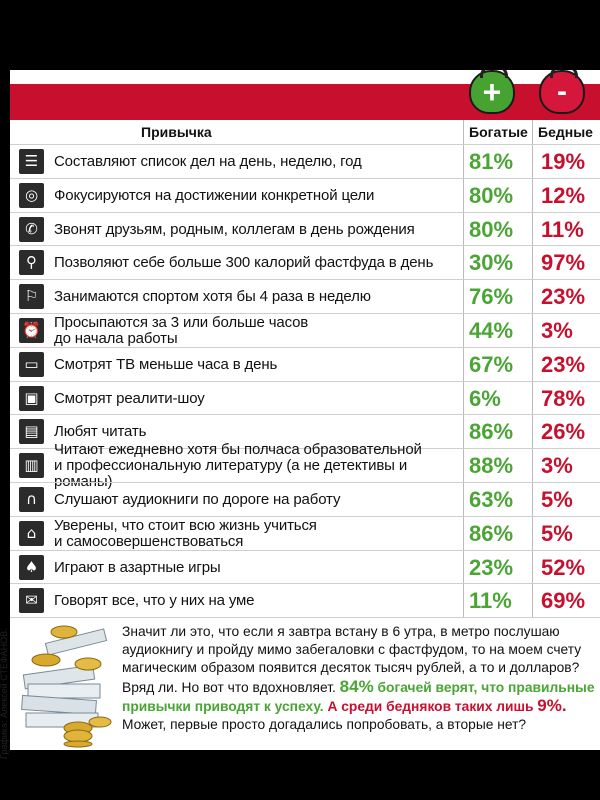 The image size is (600, 800). What do you see at coordinates (305, 600) in the screenshot?
I see `table-row: ✉ Говорят все, что у них на уме 11% 69%` at bounding box center [305, 600].